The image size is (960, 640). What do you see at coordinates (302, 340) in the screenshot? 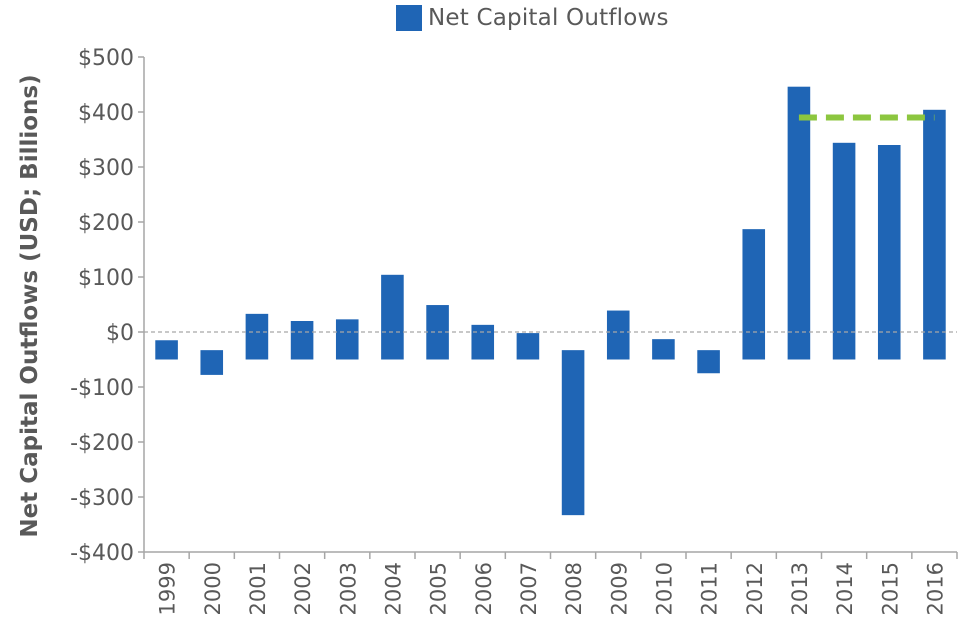
I see `bar-2002` at bounding box center [302, 340].